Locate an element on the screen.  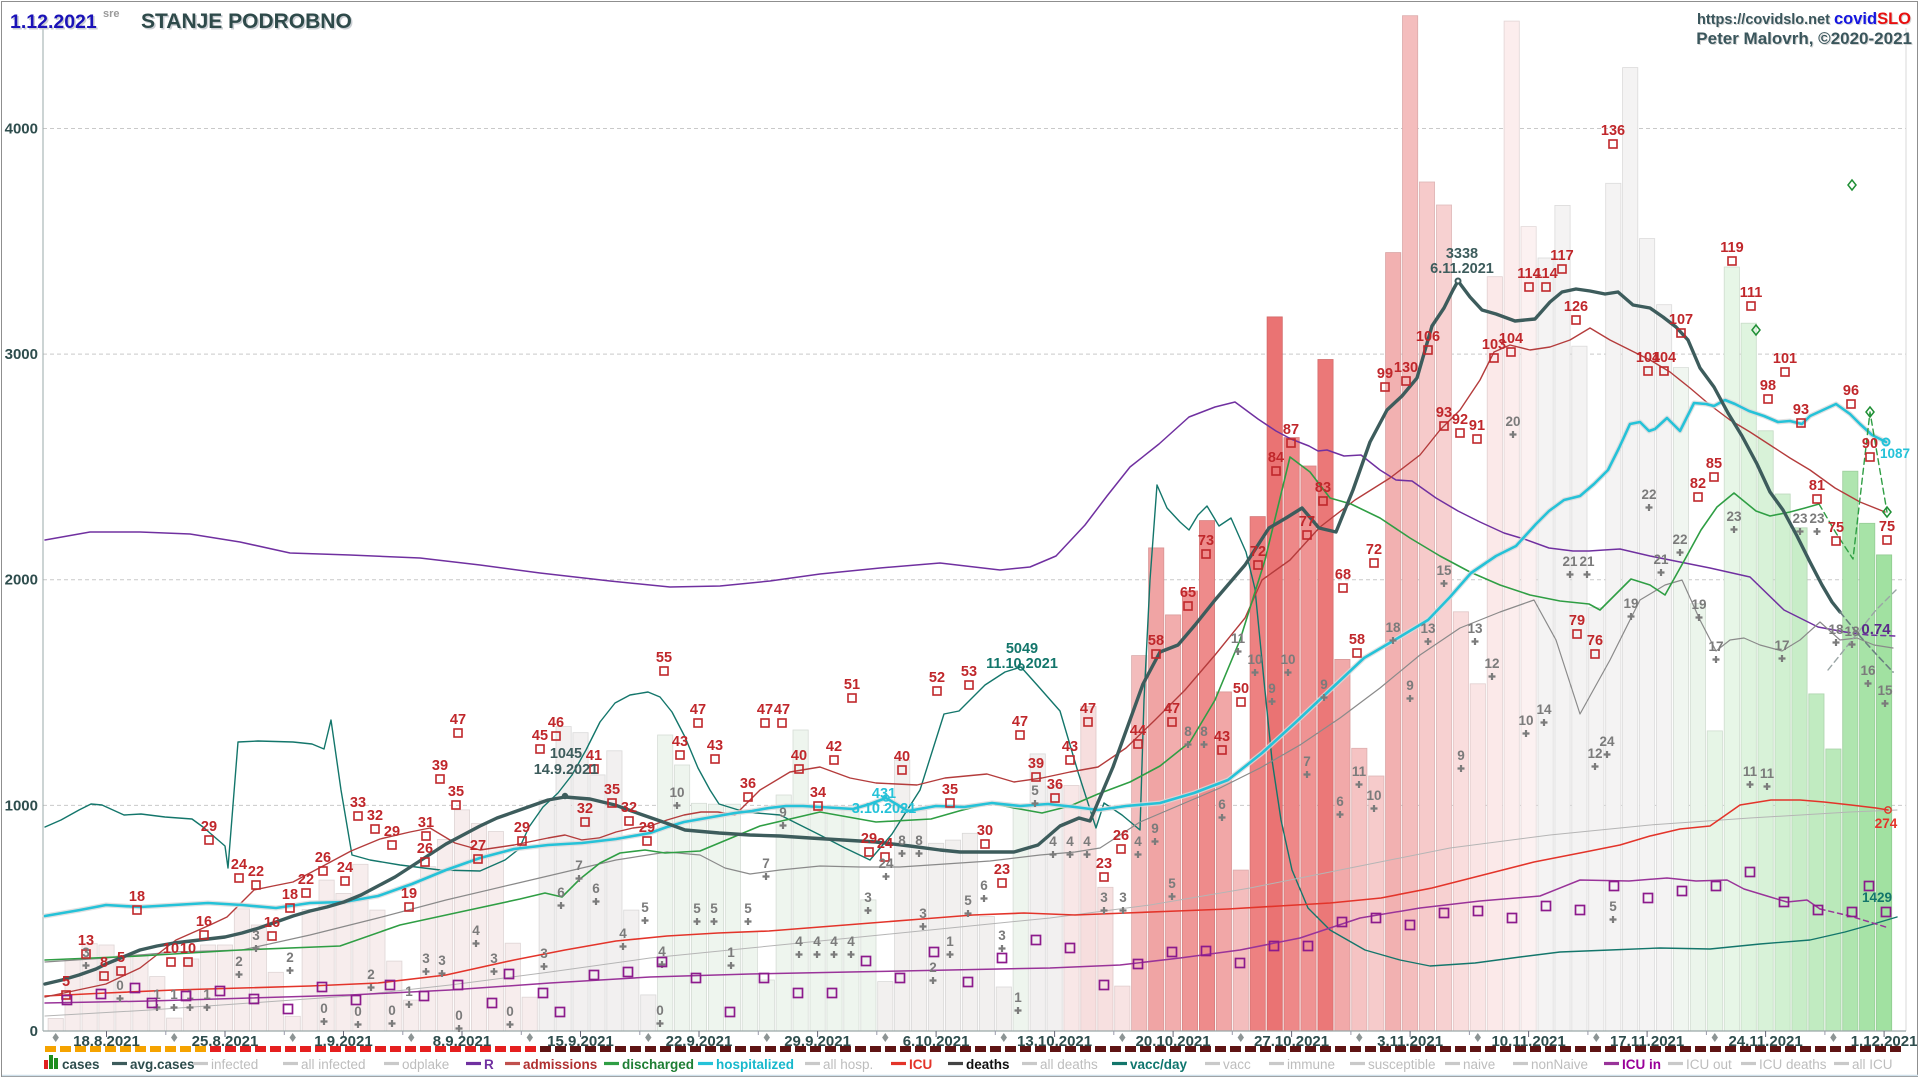
svg-text: 81 is located at coordinates (1817, 486).